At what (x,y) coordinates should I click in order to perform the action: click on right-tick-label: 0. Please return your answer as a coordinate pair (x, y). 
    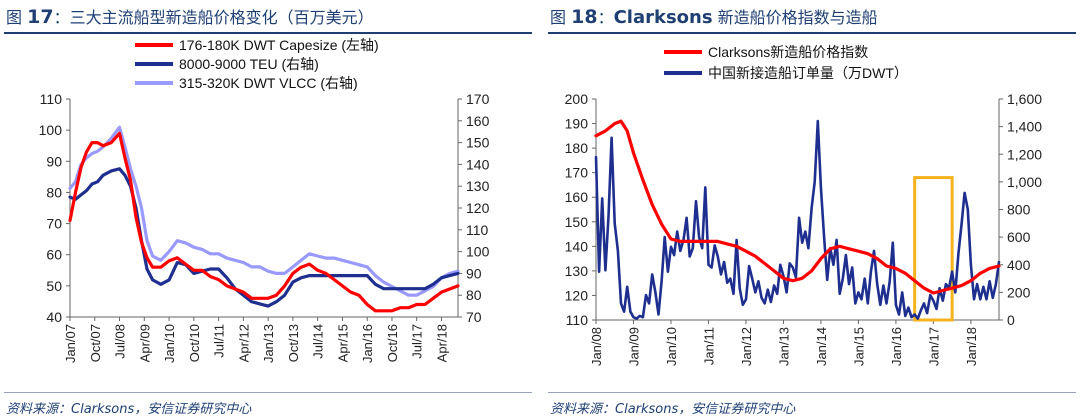
    Looking at the image, I should click on (1011, 320).